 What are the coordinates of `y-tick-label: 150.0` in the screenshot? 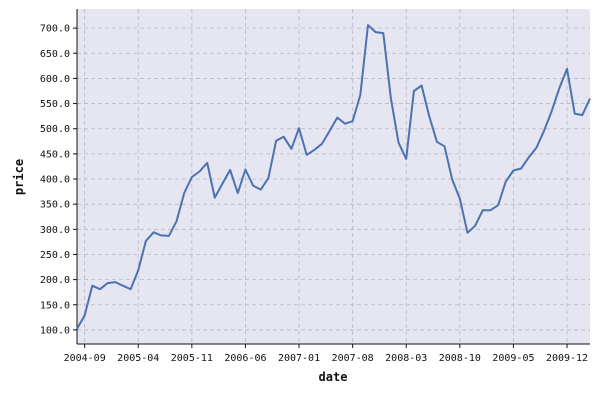 It's located at (55, 305).